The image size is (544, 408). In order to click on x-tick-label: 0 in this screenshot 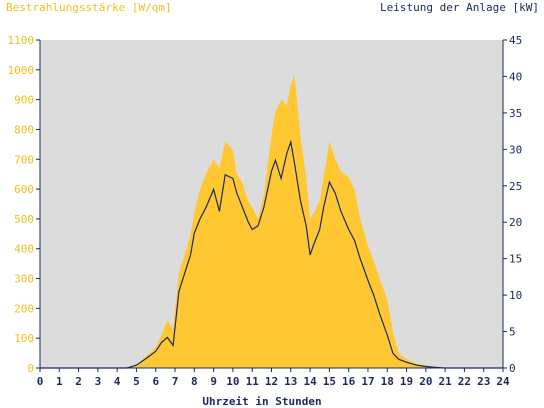, I will do `click(40, 381)`.